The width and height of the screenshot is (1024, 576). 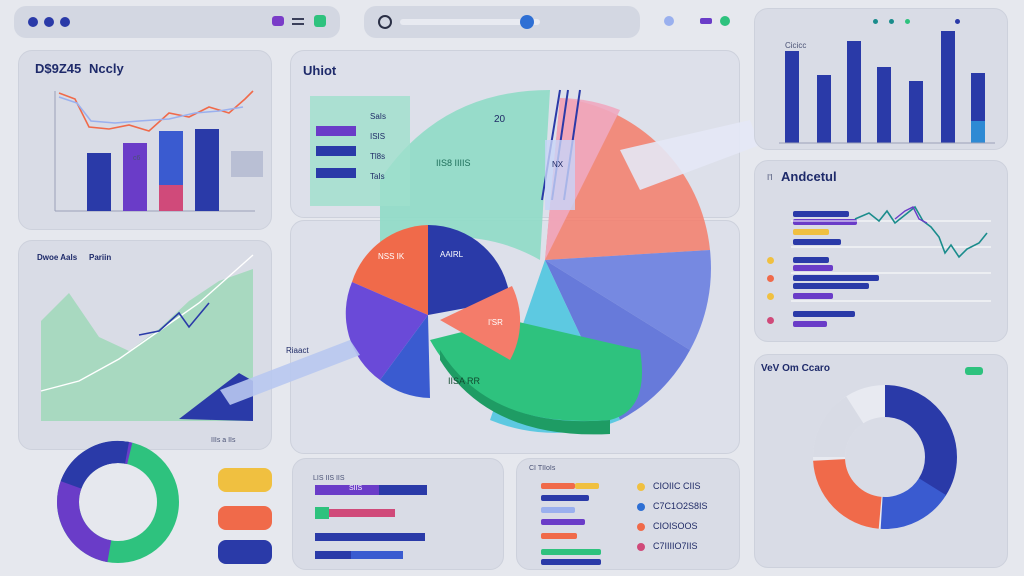 I want to click on pie-slice-label: AAIRL, so click(x=452, y=254).